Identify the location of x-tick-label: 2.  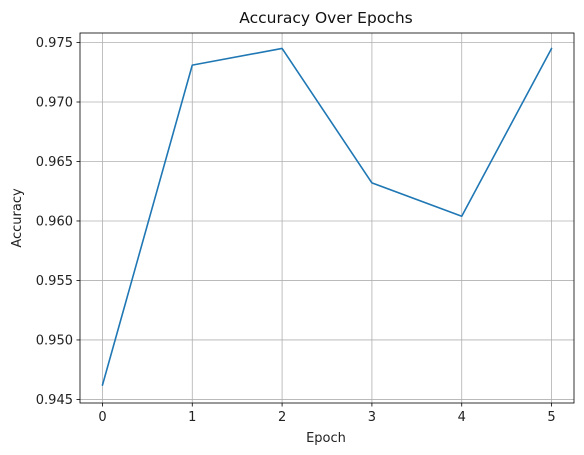
(282, 417).